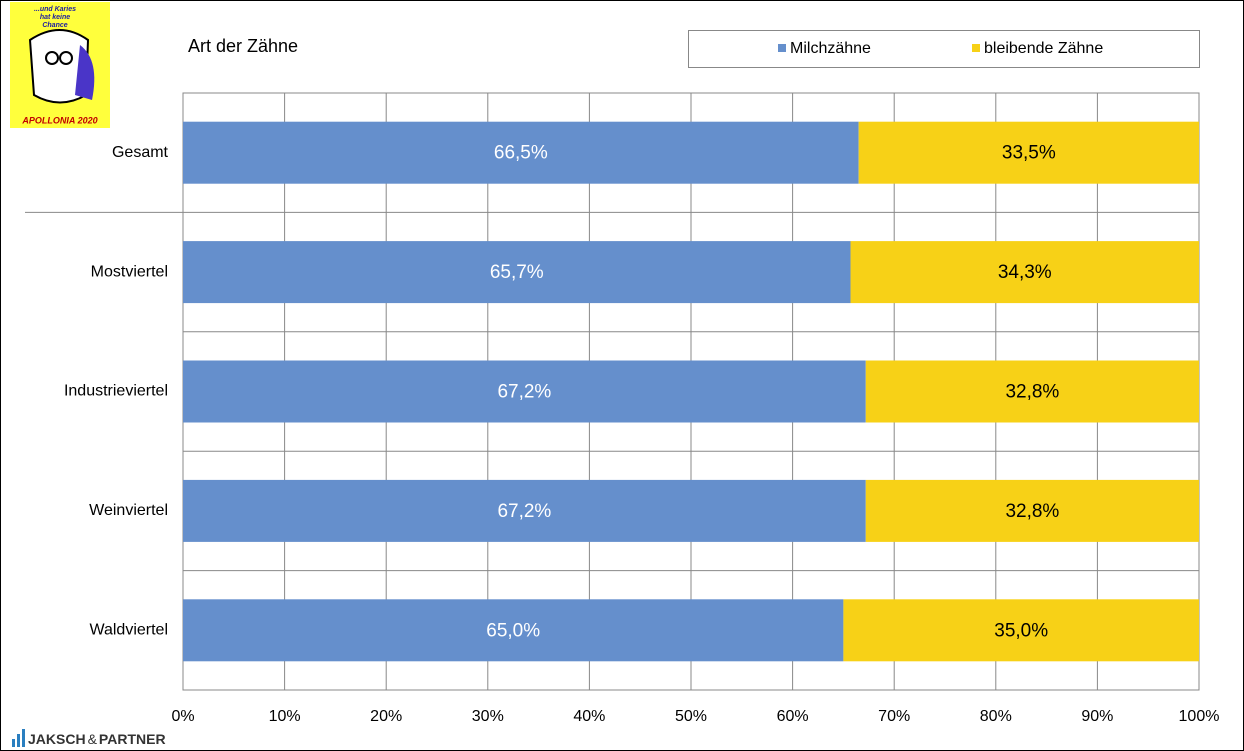  I want to click on footer-text: PARTNER, so click(132, 739).